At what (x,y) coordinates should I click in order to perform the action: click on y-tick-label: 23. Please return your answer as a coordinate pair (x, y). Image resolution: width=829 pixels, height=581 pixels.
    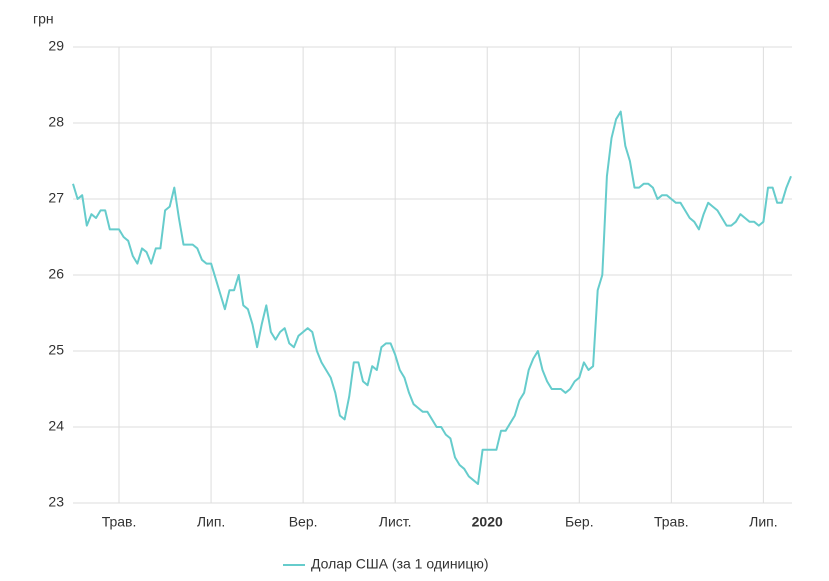
    Looking at the image, I should click on (56, 502).